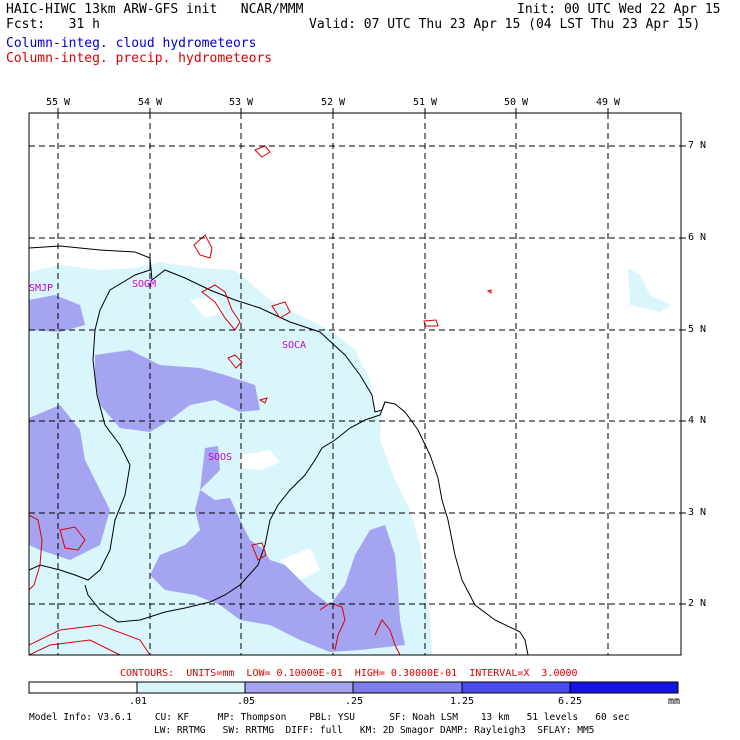  Describe the element at coordinates (516, 102) in the screenshot. I see `lon-label: 50 W` at that location.